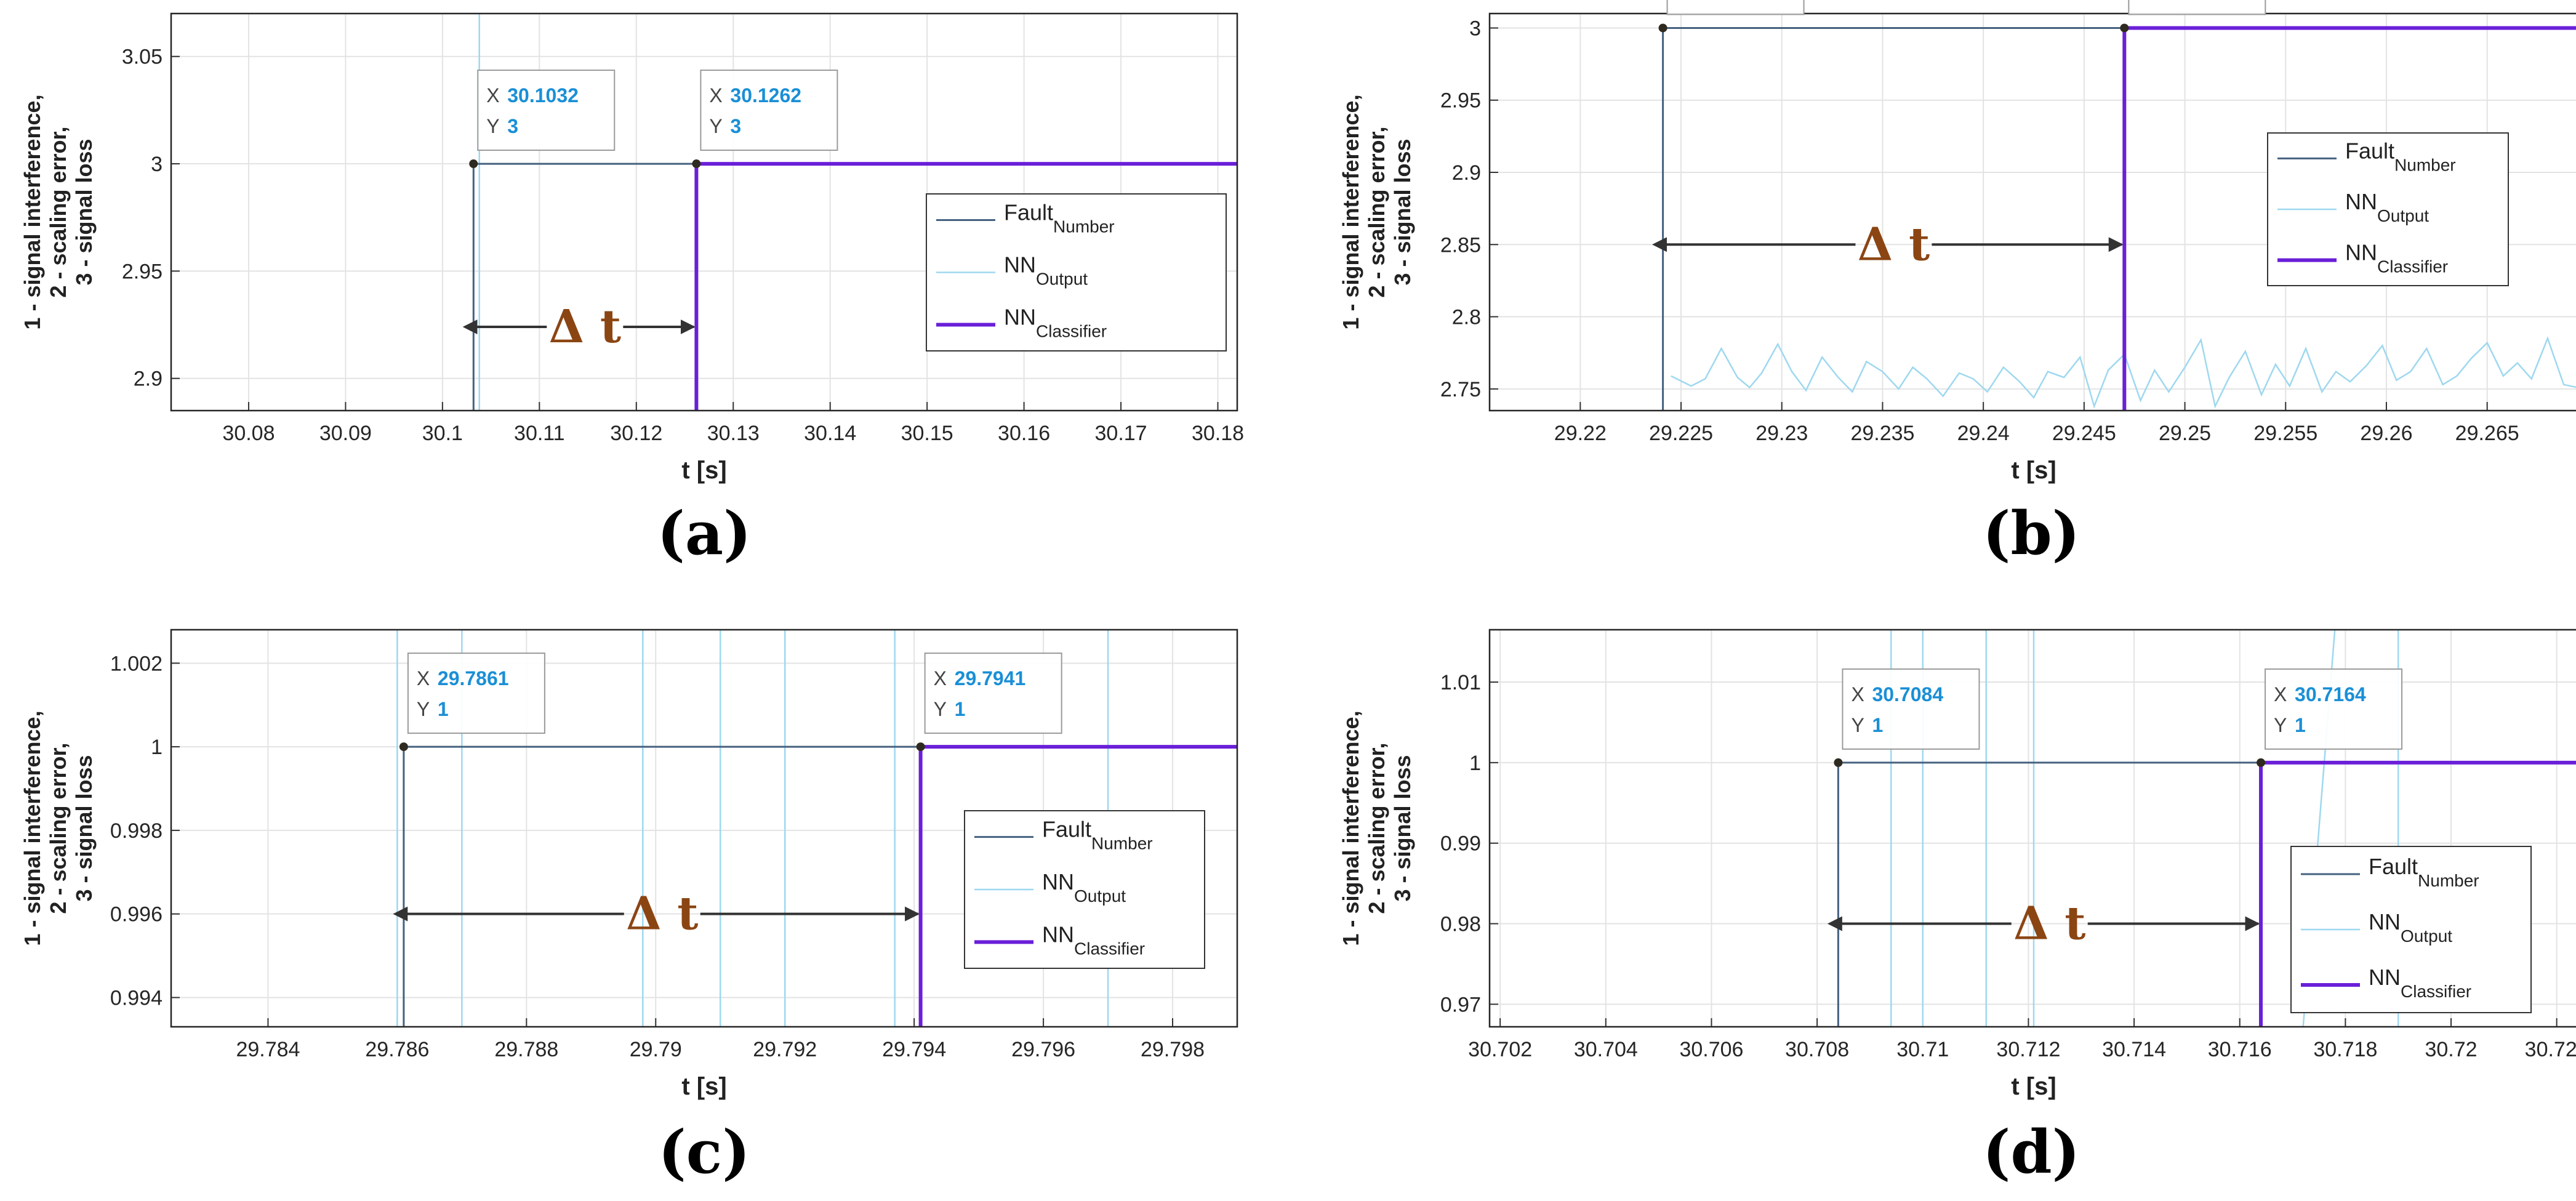  Describe the element at coordinates (1121, 433) in the screenshot. I see `x-tick-label: 30.17` at that location.